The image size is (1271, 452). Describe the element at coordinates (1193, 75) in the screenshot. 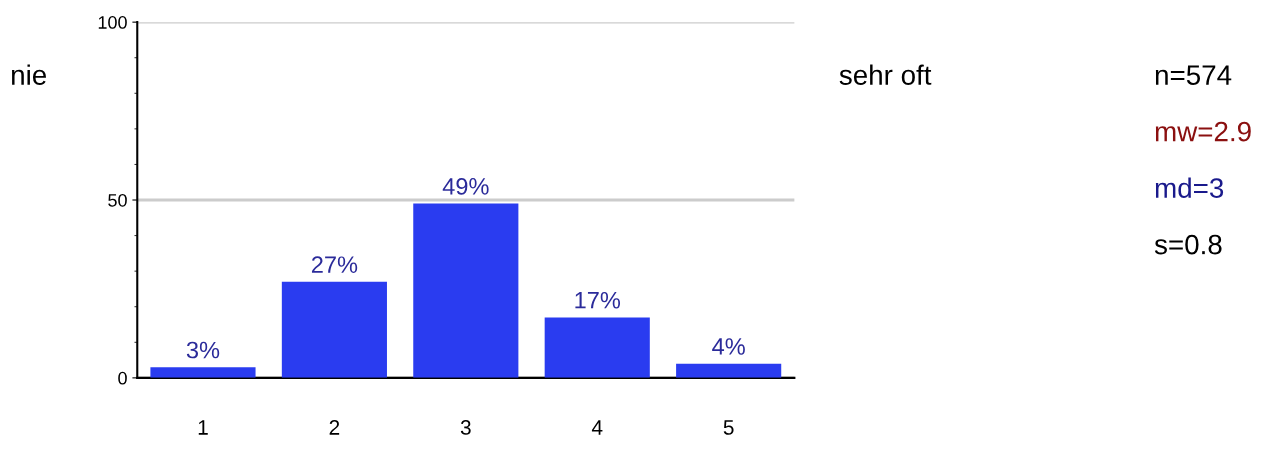

I see `text: n=574` at that location.